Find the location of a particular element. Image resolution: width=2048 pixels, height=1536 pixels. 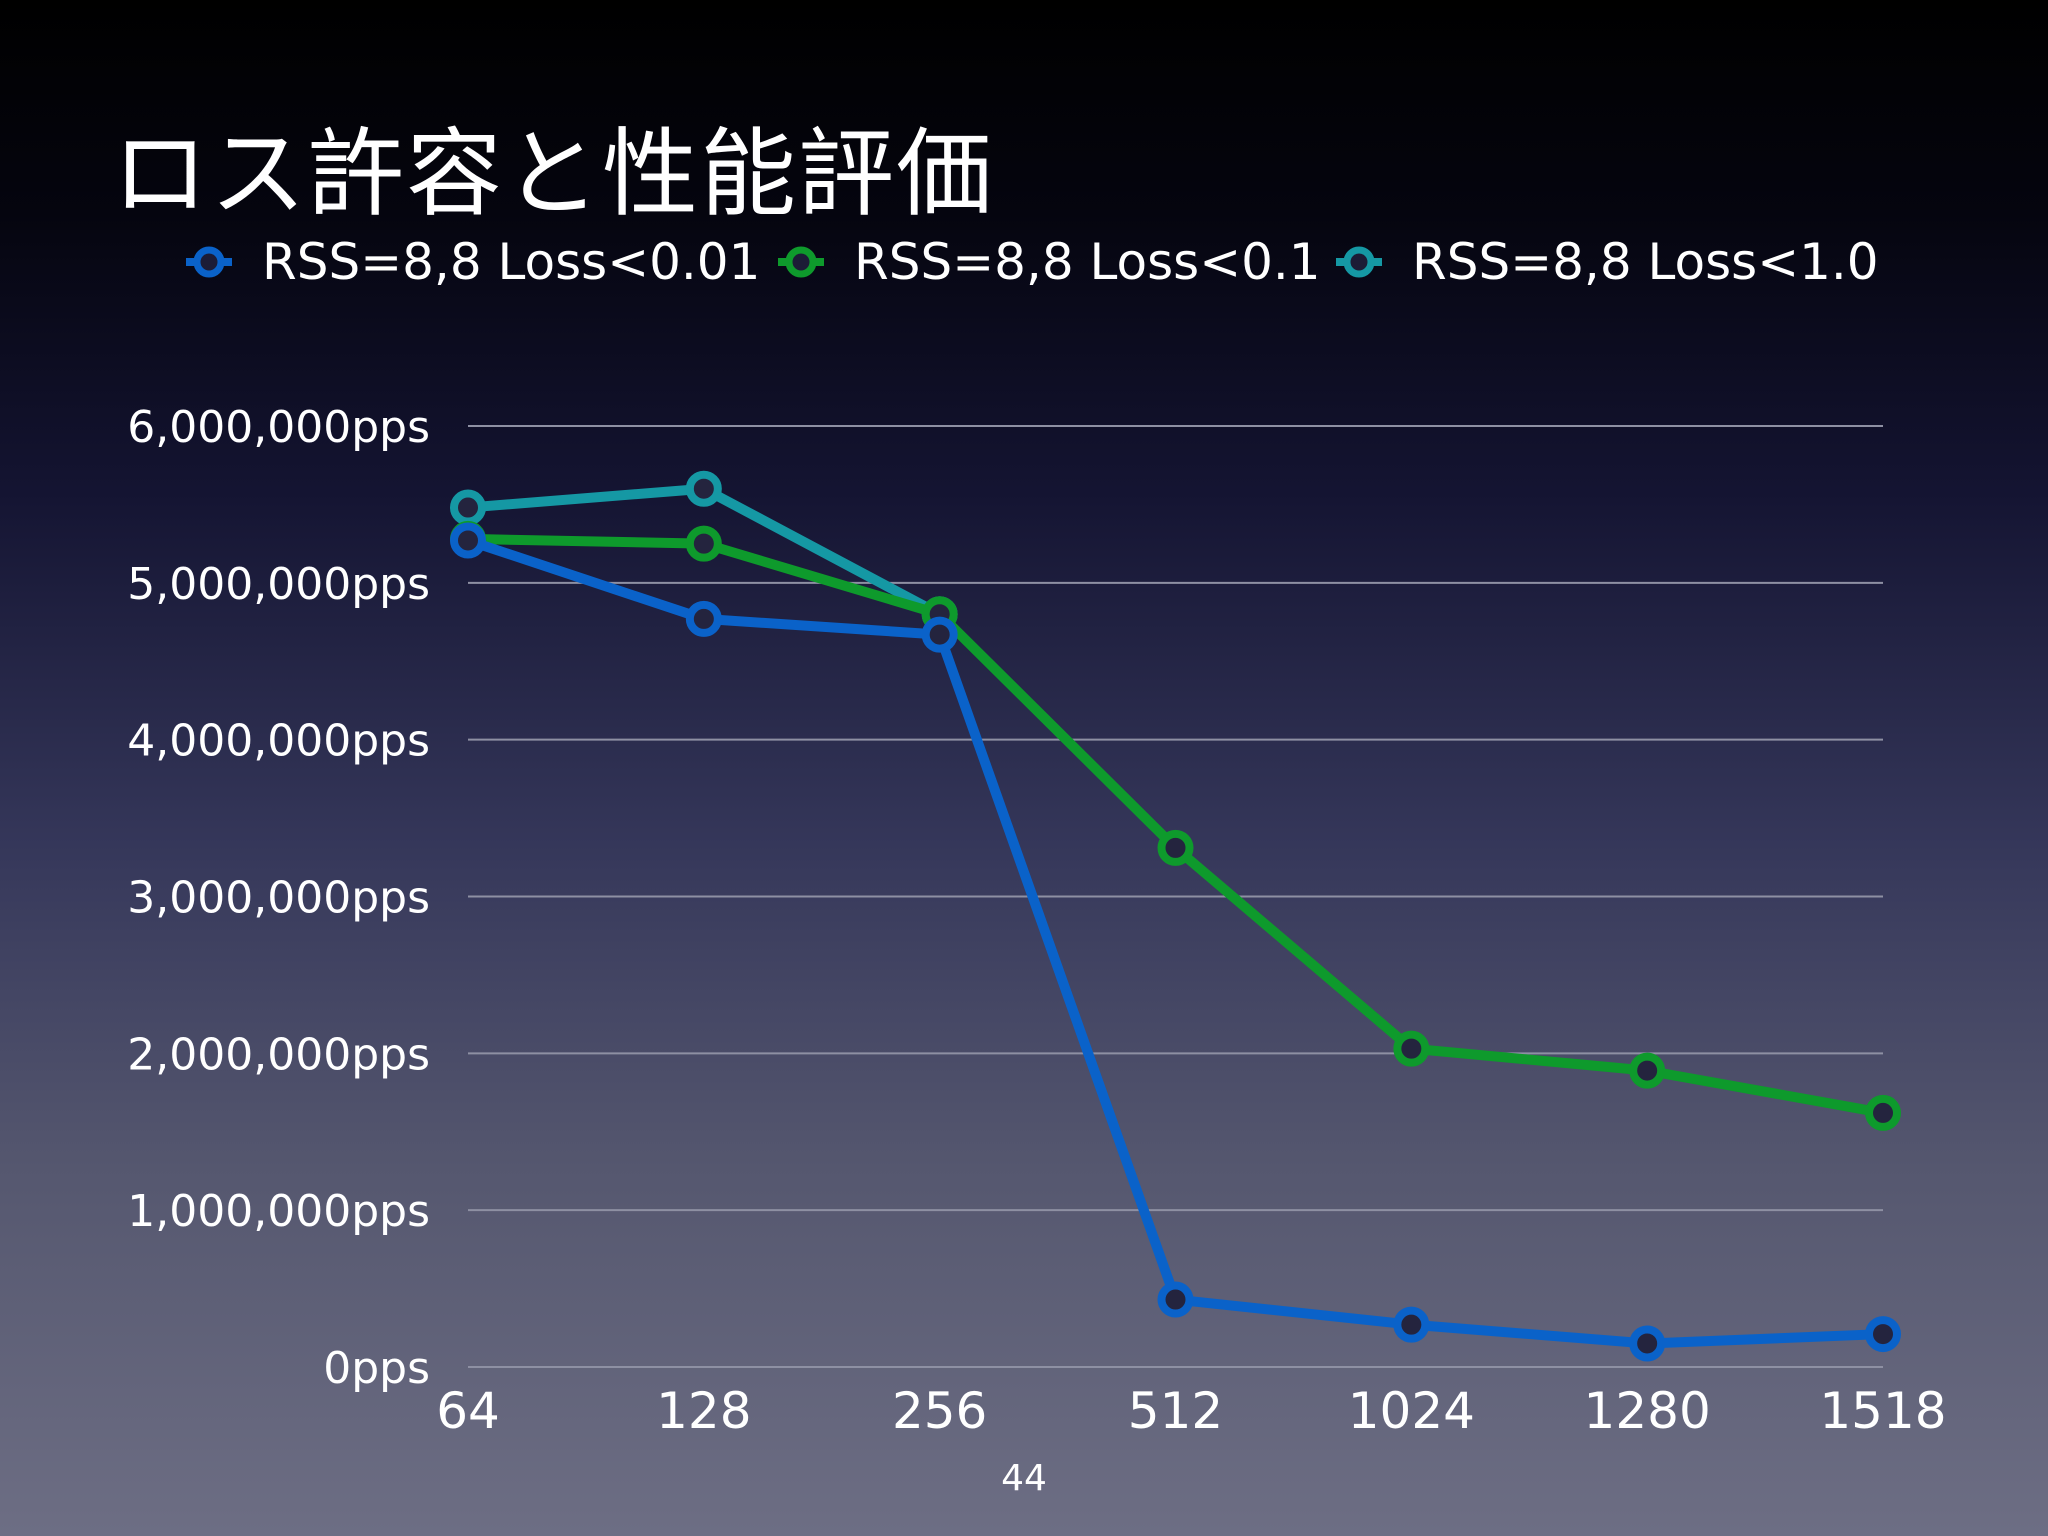

y-tick-label: 3,000,000pps is located at coordinates (278, 898).